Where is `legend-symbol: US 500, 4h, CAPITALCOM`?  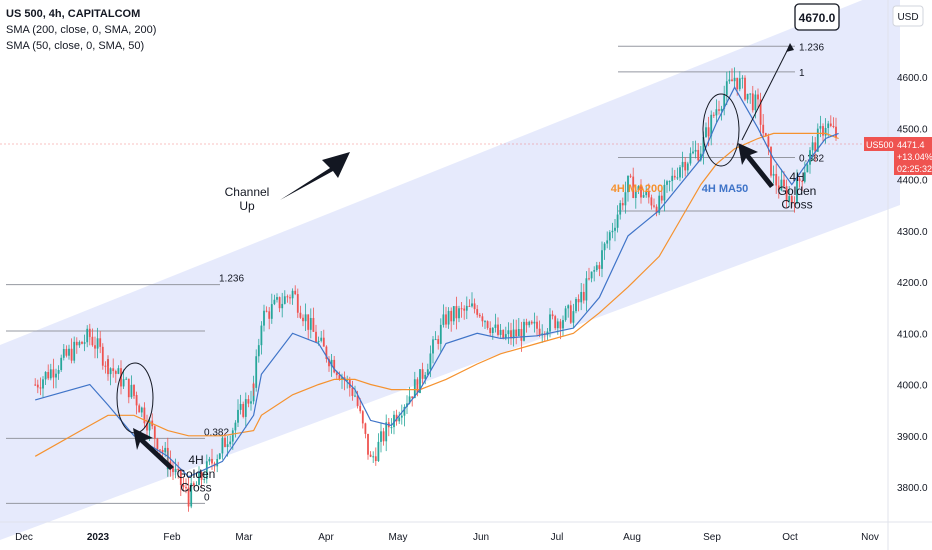
legend-symbol: US 500, 4h, CAPITALCOM is located at coordinates (73, 14).